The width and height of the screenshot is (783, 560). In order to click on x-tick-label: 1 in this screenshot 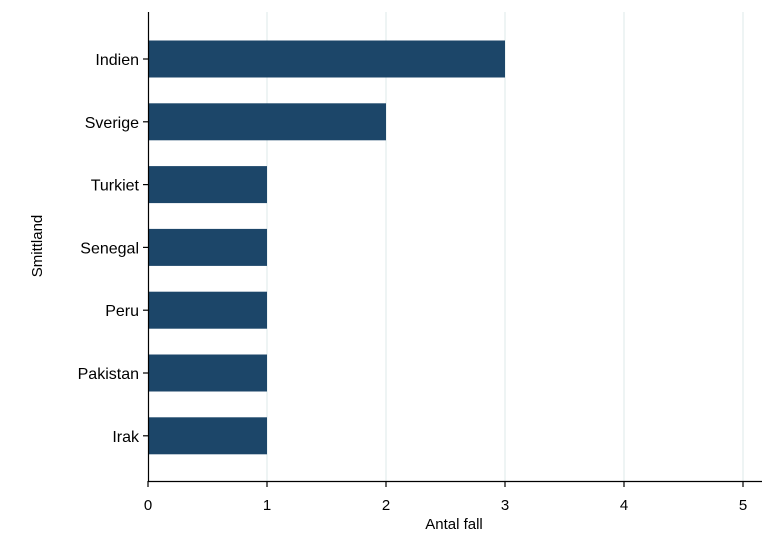, I will do `click(267, 505)`.